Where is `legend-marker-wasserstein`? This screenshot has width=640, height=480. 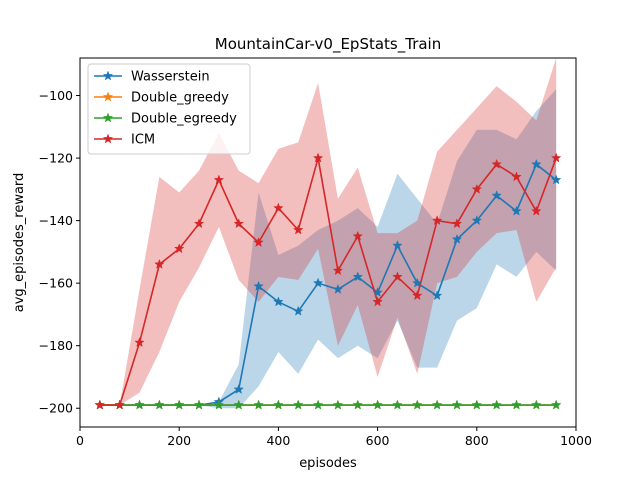
legend-marker-wasserstein is located at coordinates (108, 75).